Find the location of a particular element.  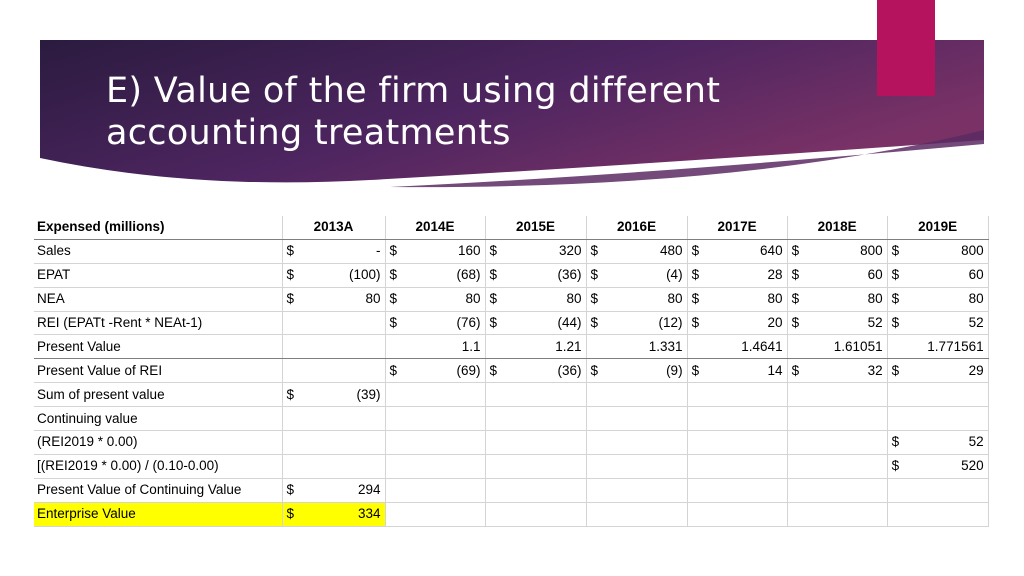

year-header: 2014E is located at coordinates (435, 228).